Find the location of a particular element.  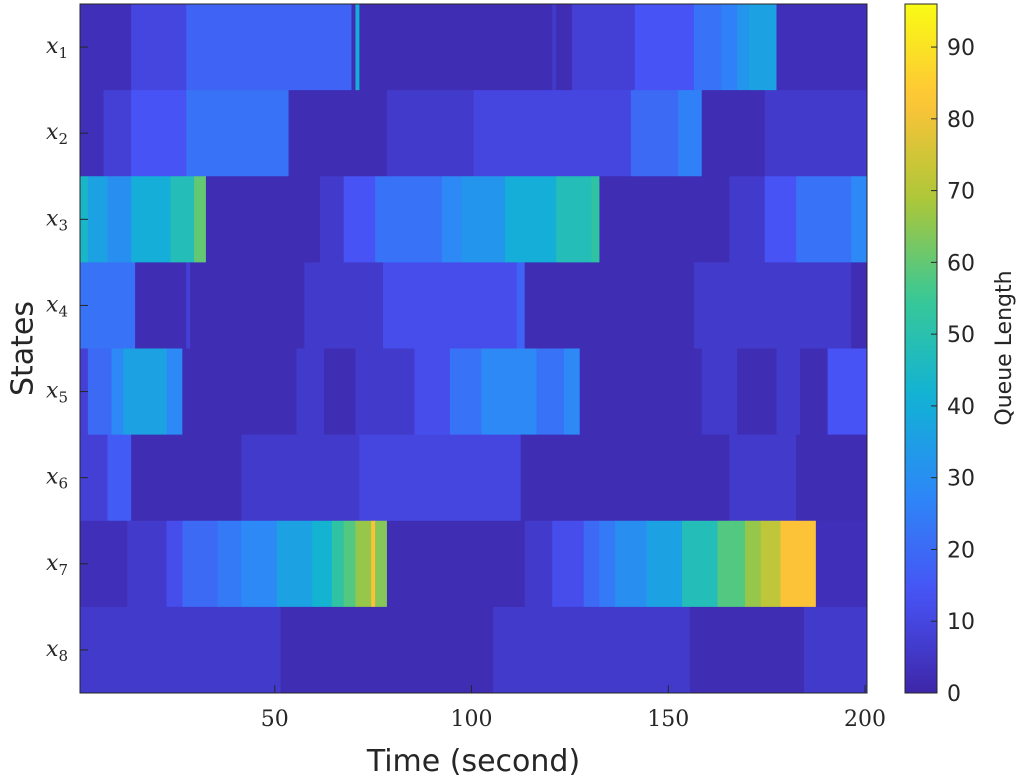

colorbar-tick-label: 60 is located at coordinates (961, 263).